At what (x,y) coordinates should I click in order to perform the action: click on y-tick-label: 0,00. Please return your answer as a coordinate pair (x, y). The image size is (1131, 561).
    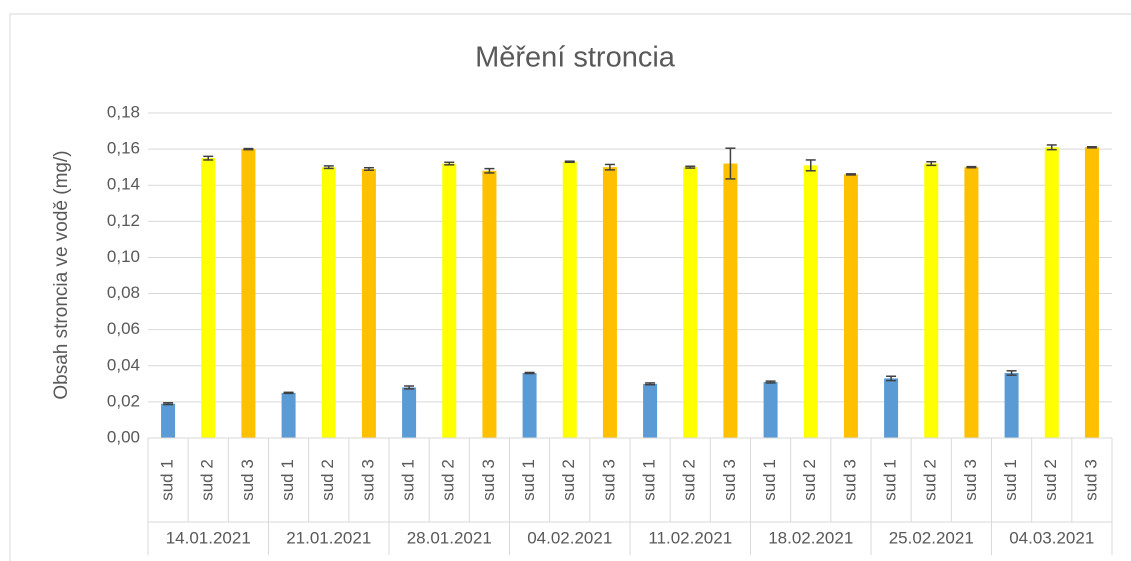
    Looking at the image, I should click on (123, 436).